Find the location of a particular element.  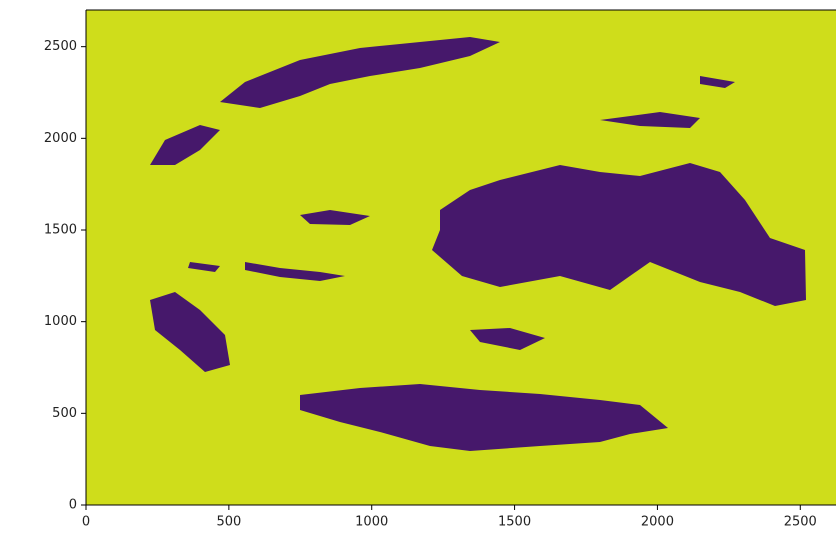

y-tick-label: 1000 is located at coordinates (60, 321).